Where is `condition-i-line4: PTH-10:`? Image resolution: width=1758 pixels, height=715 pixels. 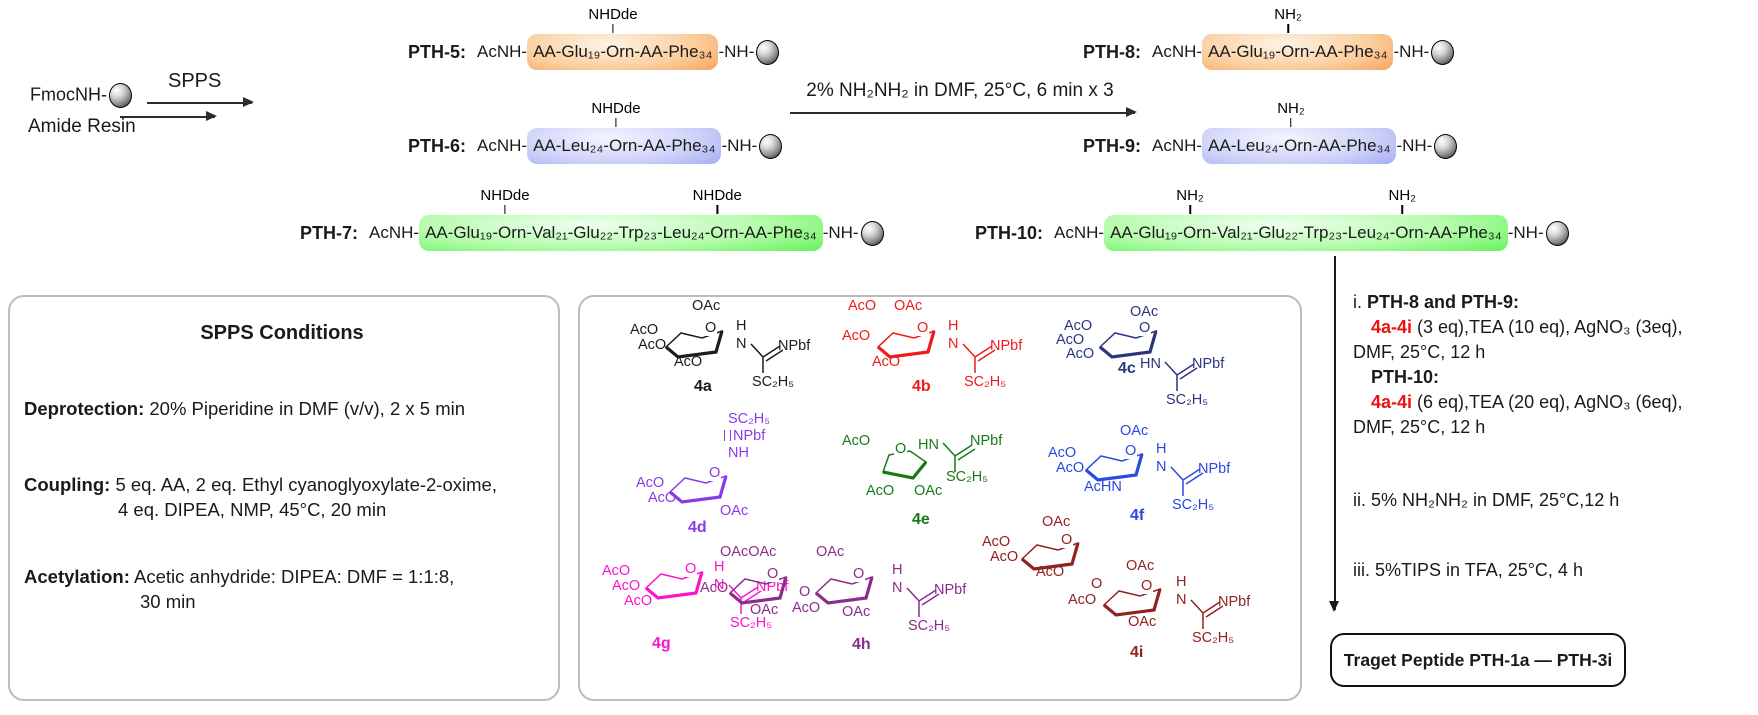
condition-i-line4: PTH-10: is located at coordinates (1405, 377).